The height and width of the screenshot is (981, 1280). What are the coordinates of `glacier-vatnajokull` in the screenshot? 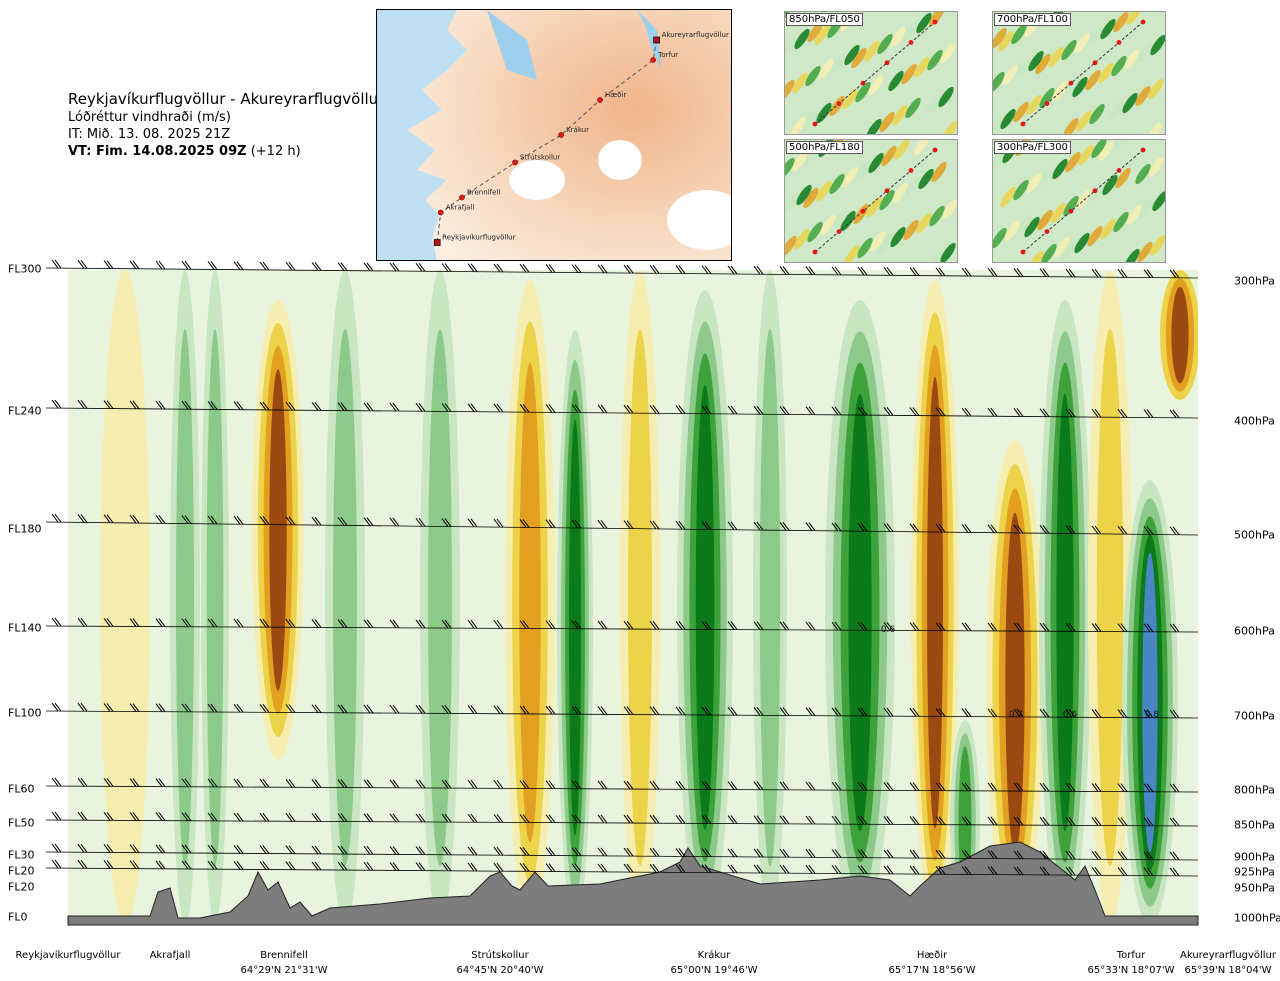 It's located at (699, 220).